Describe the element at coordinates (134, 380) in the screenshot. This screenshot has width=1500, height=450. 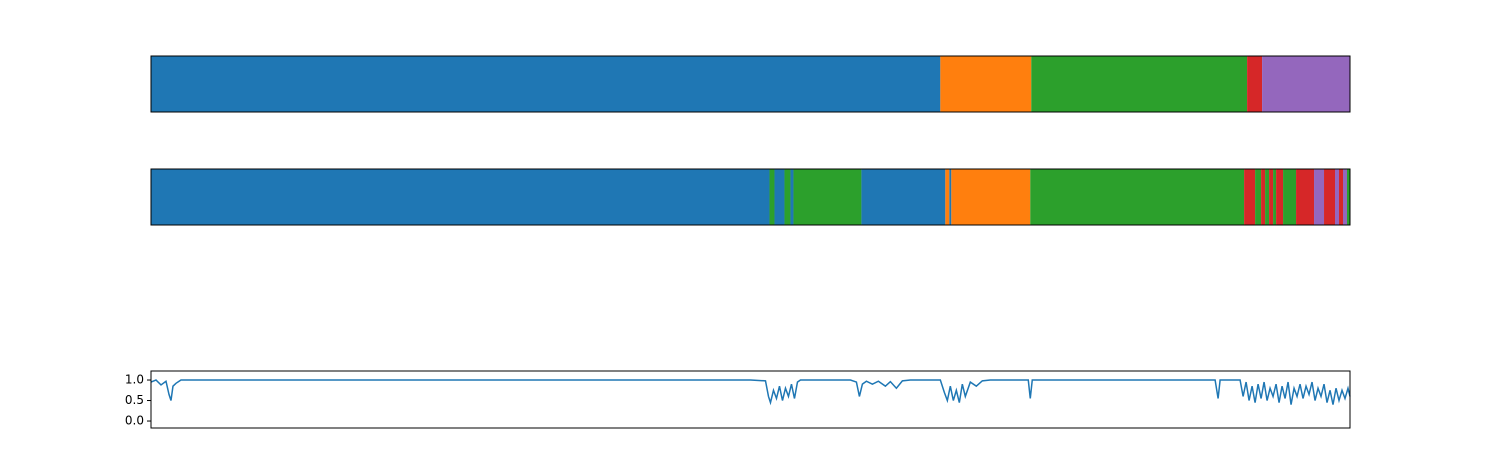
I see `y-tick-label: 1.0` at that location.